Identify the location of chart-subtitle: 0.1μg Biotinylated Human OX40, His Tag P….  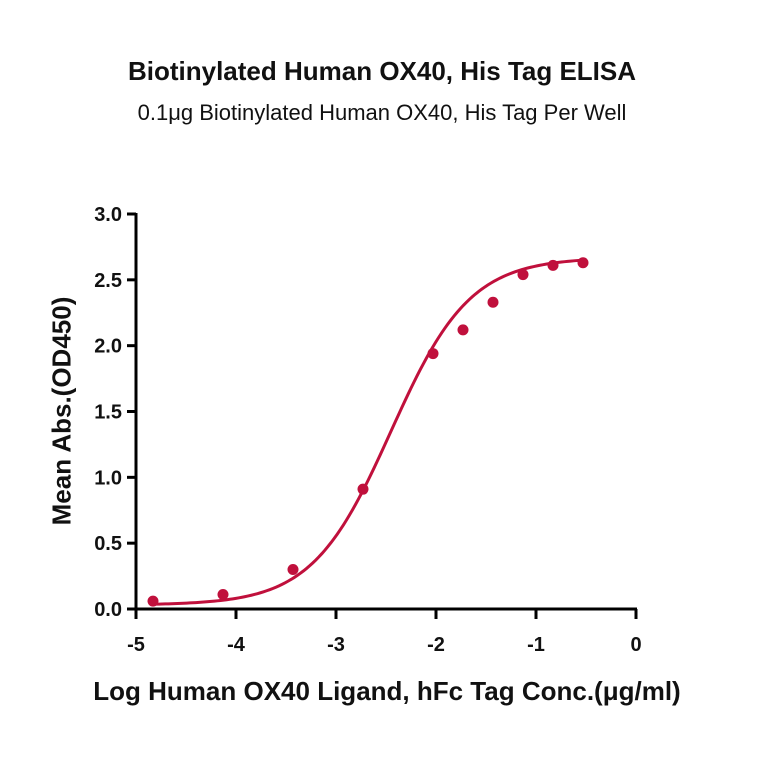
(382, 112).